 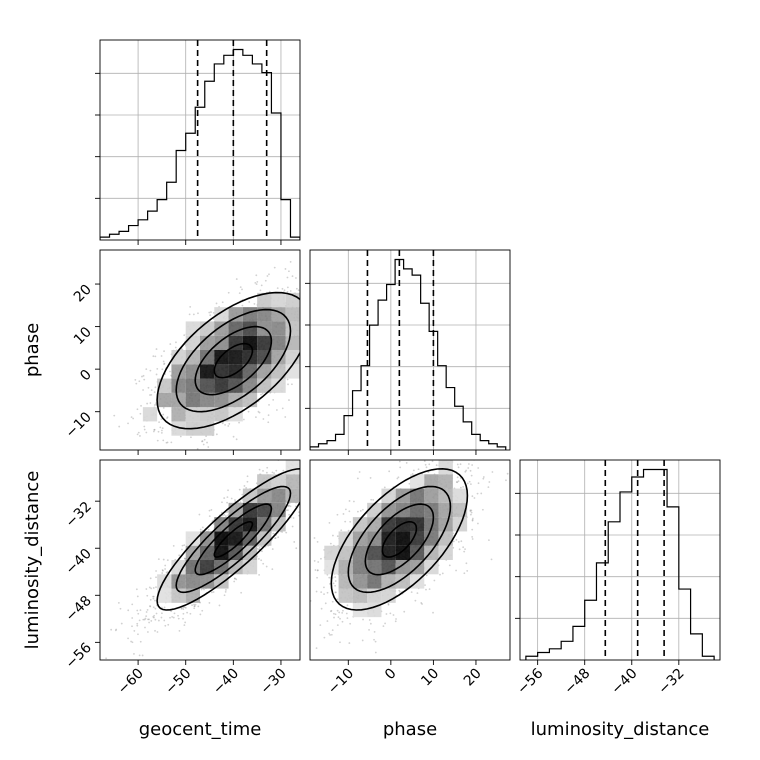 I want to click on x-tick-label: −40, so click(x=226, y=682).